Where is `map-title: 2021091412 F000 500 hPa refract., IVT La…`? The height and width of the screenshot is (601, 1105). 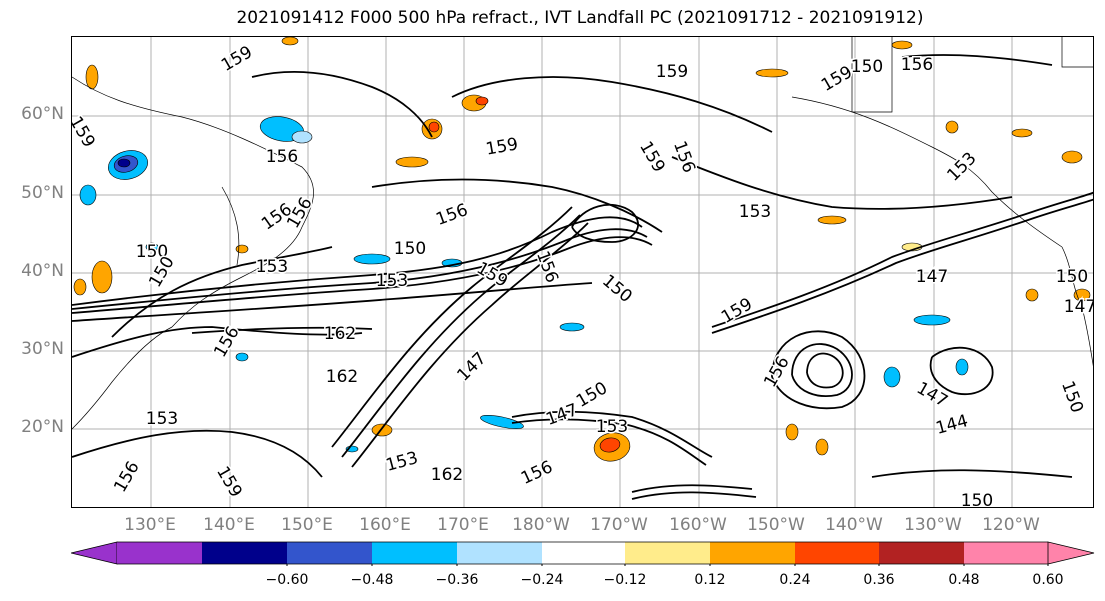
map-title: 2021091412 F000 500 hPa refract., IVT La… is located at coordinates (580, 18).